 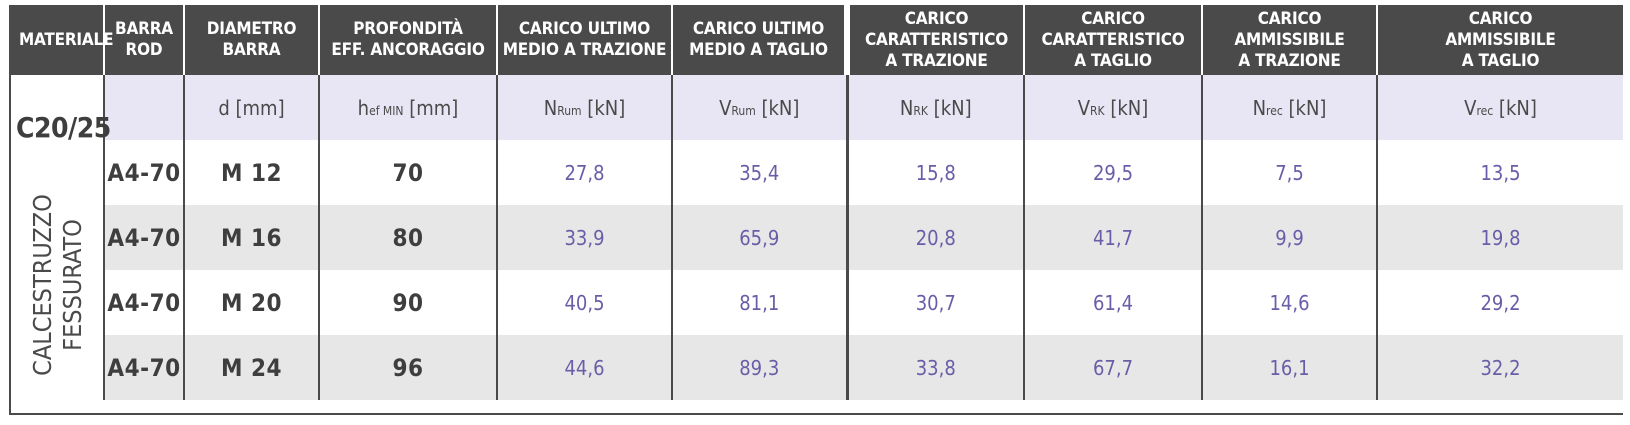 I want to click on header-carico-caratteristico-trazione: CARICO CARATTERISTICO A TRAZIONE, so click(x=936, y=40).